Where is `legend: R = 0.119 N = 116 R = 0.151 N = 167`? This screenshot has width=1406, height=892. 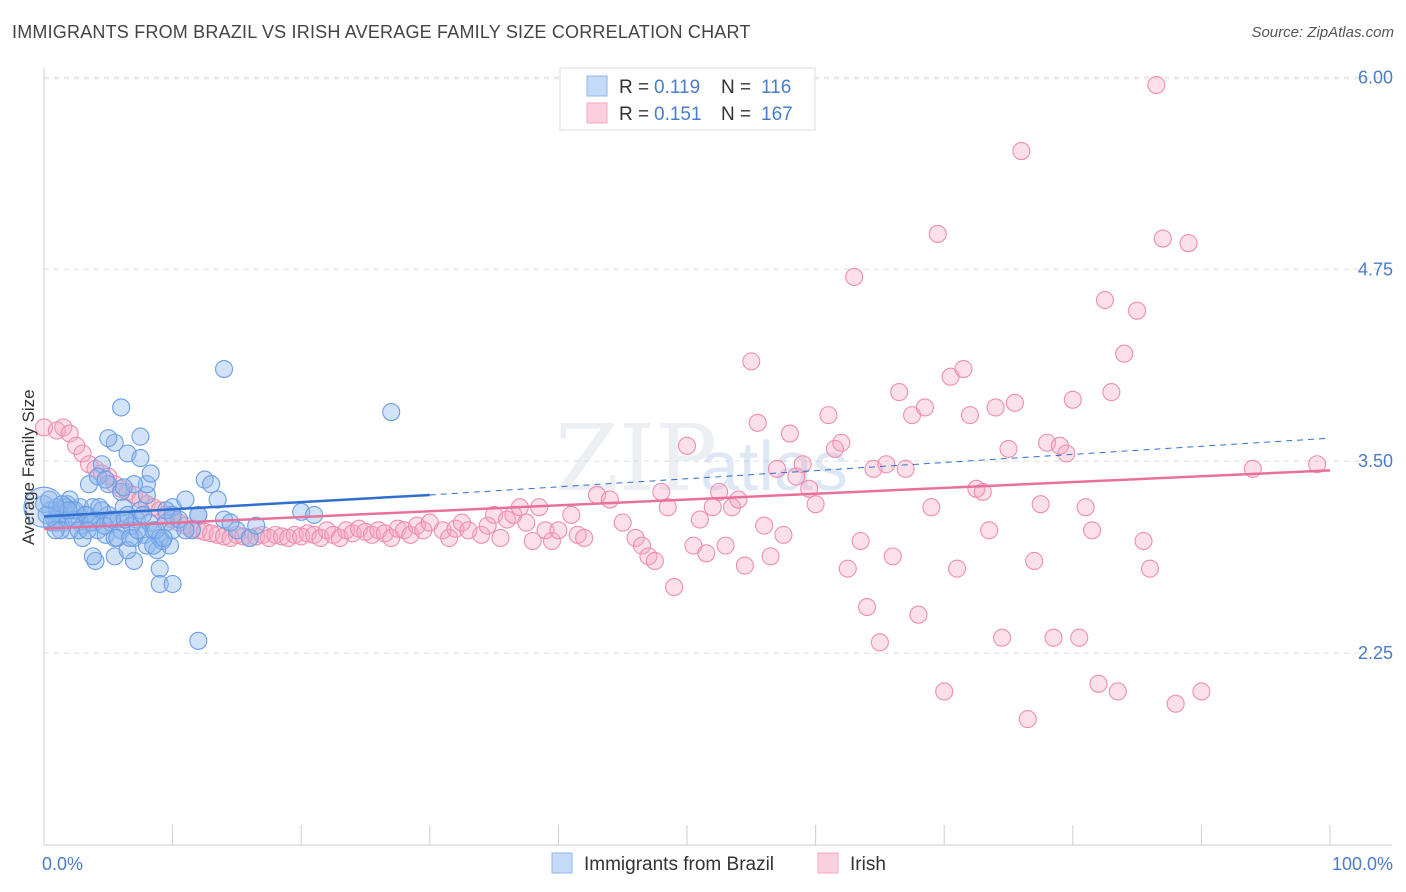
legend: R = 0.119 N = 116 R = 0.151 N = 167 is located at coordinates (687, 99).